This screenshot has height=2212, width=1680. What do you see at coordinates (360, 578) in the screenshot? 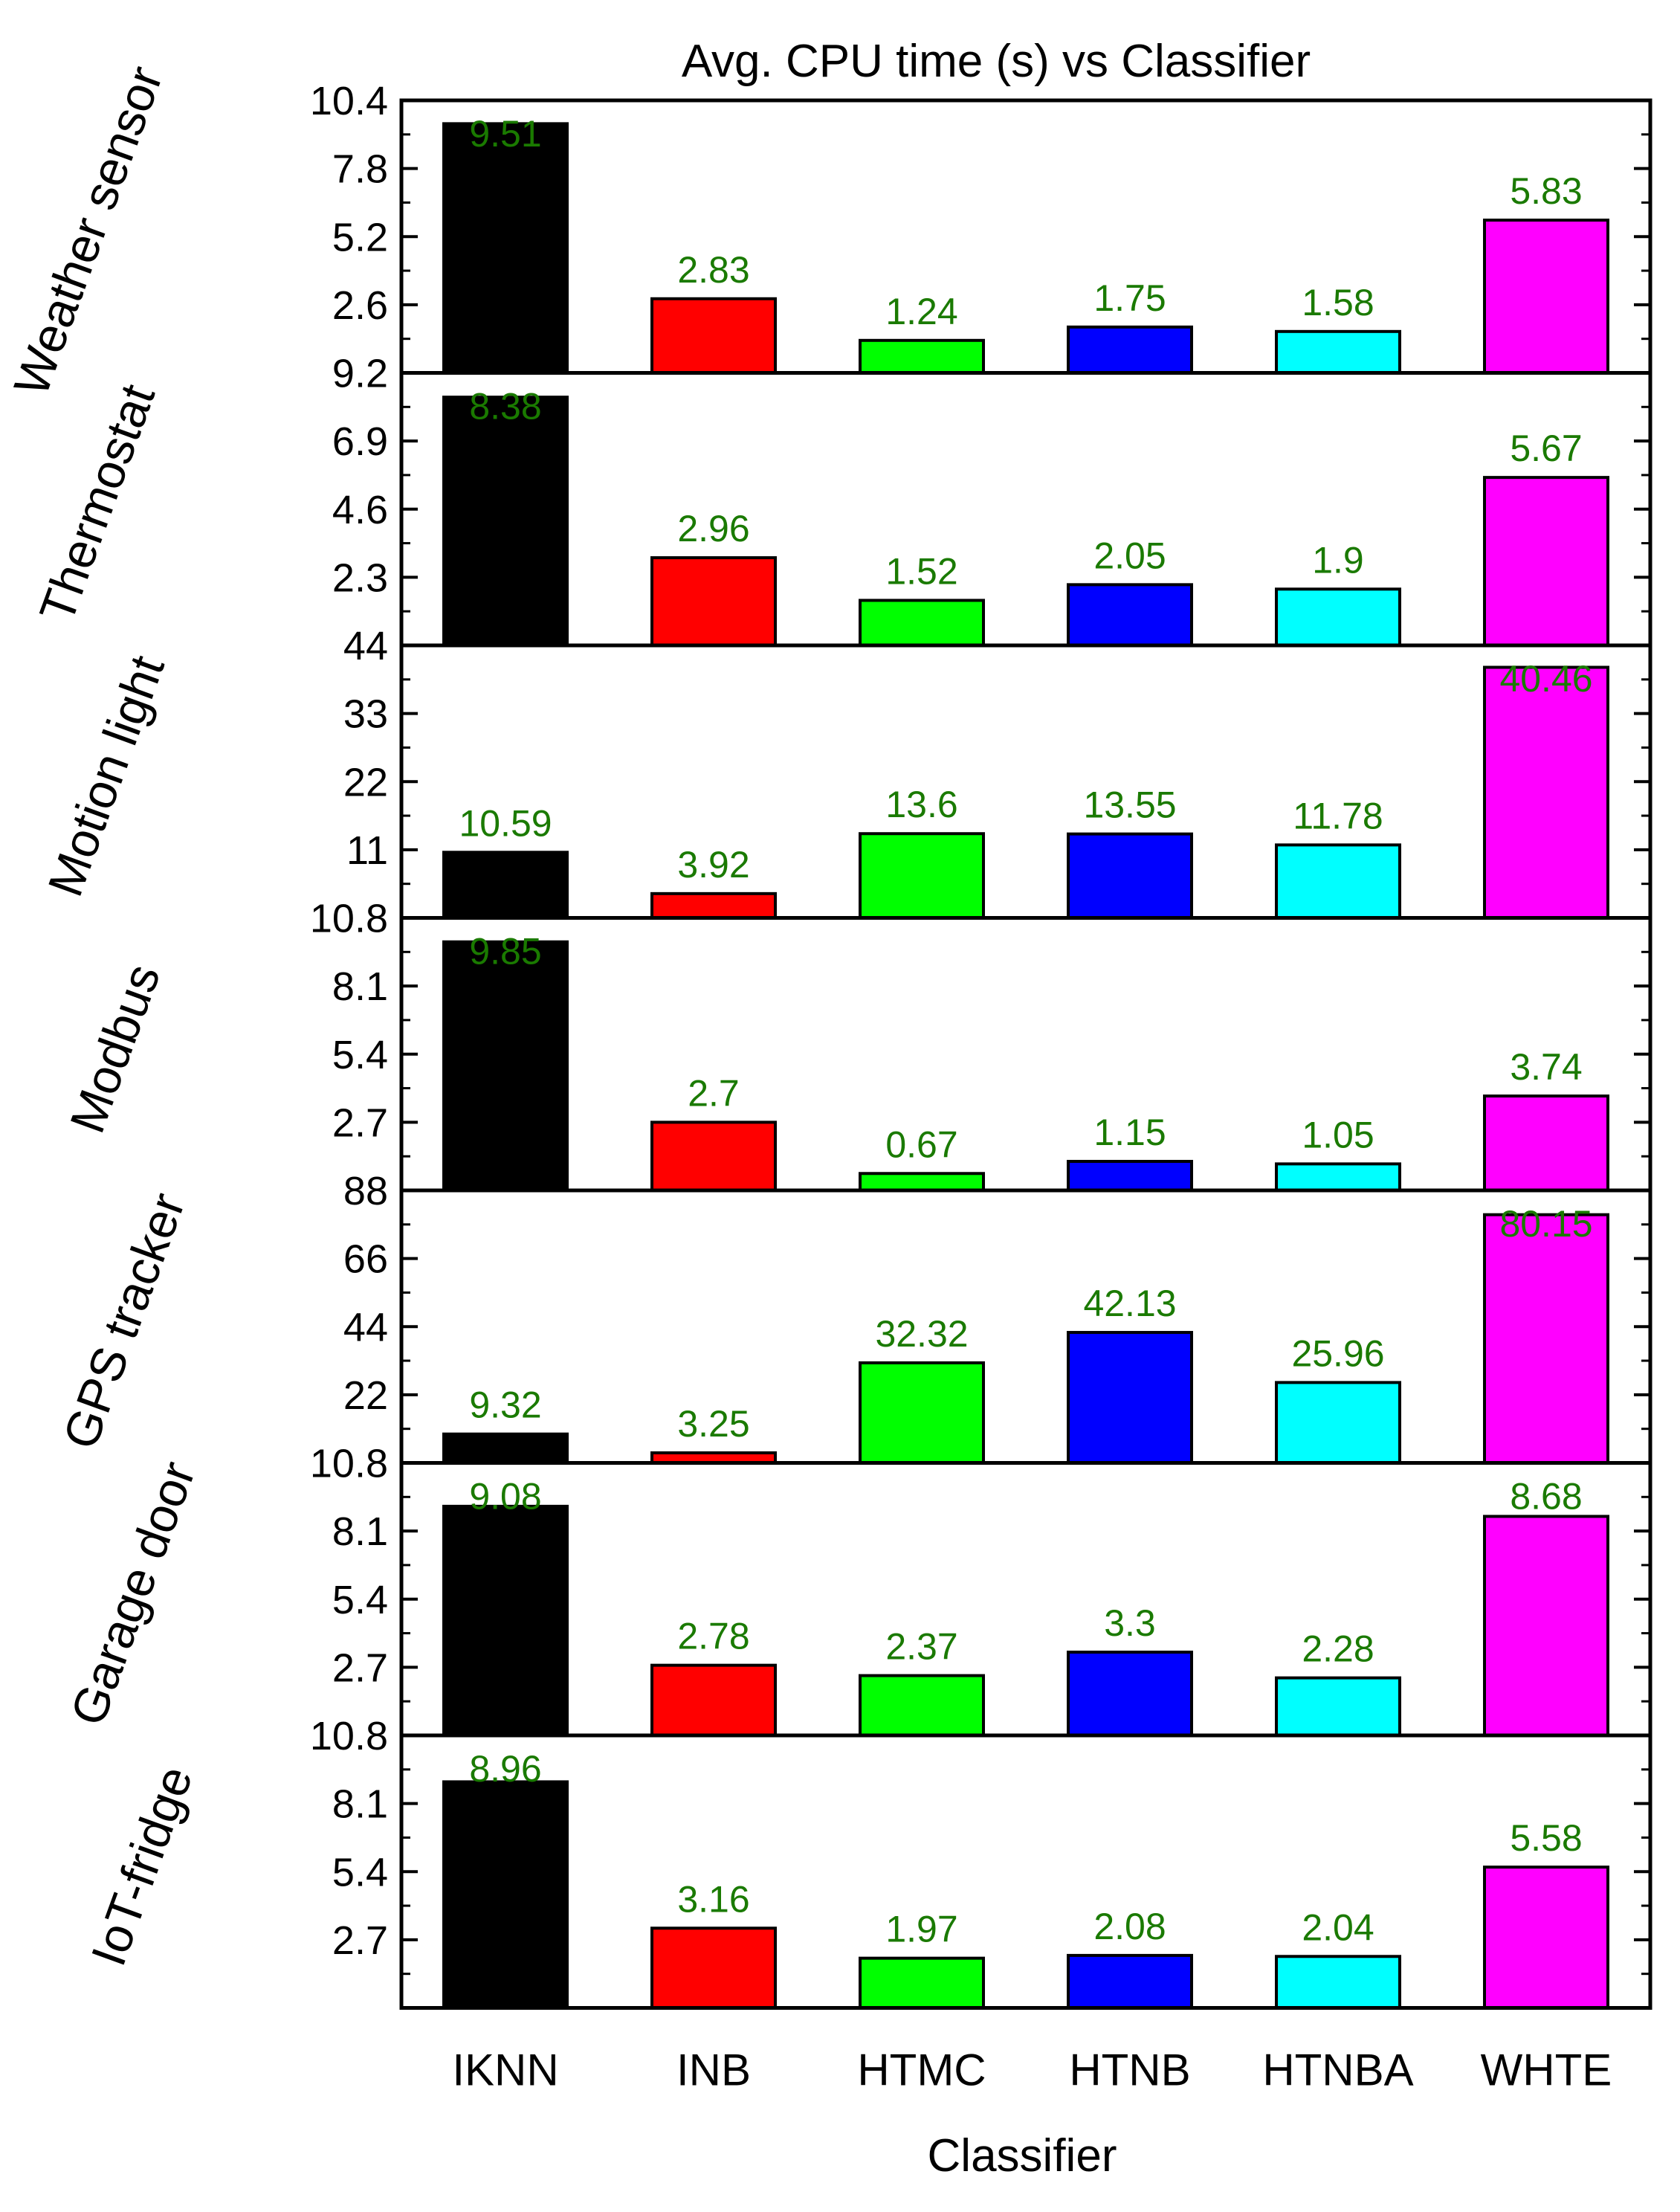
I see `y-tick-label: 2.3` at bounding box center [360, 578].